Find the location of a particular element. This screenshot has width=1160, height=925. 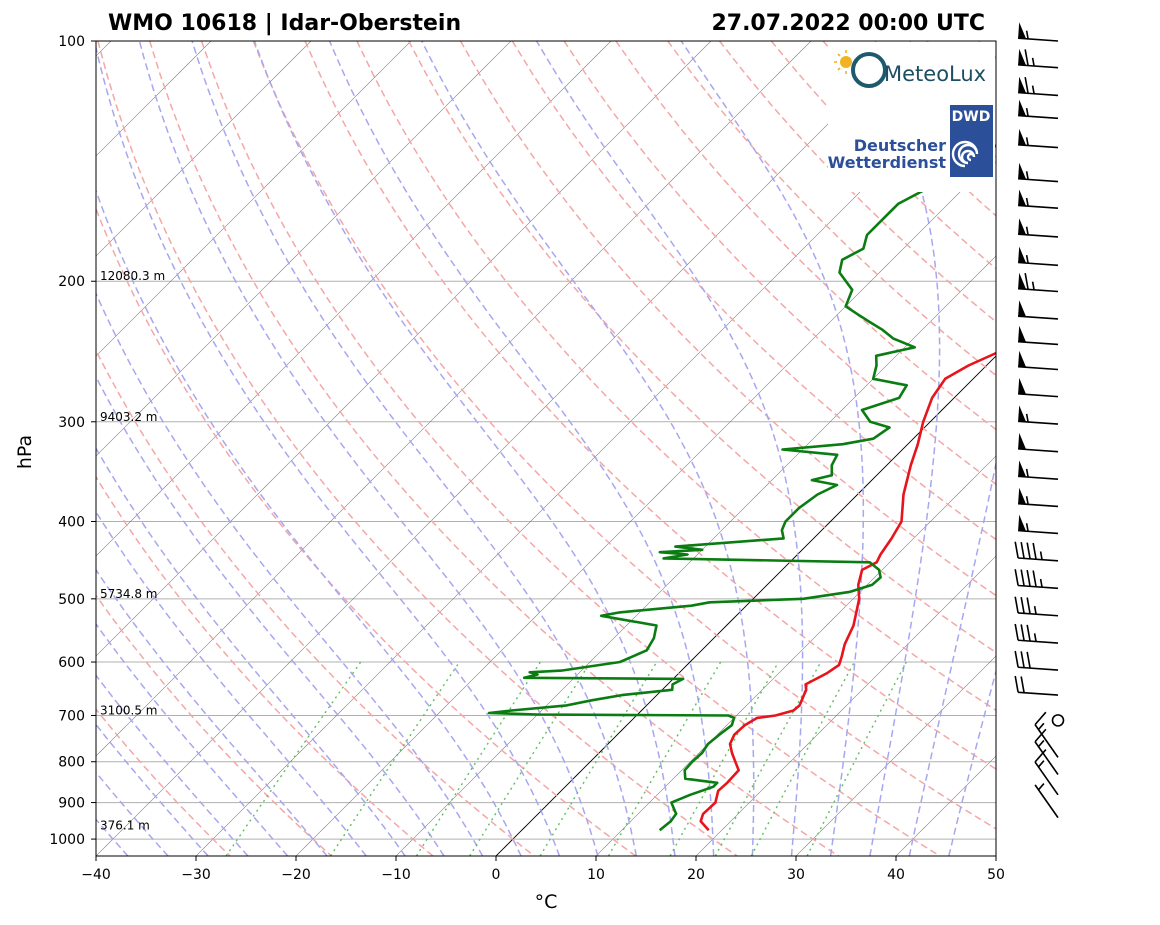

y-tick-label: 1000 is located at coordinates (67, 840).